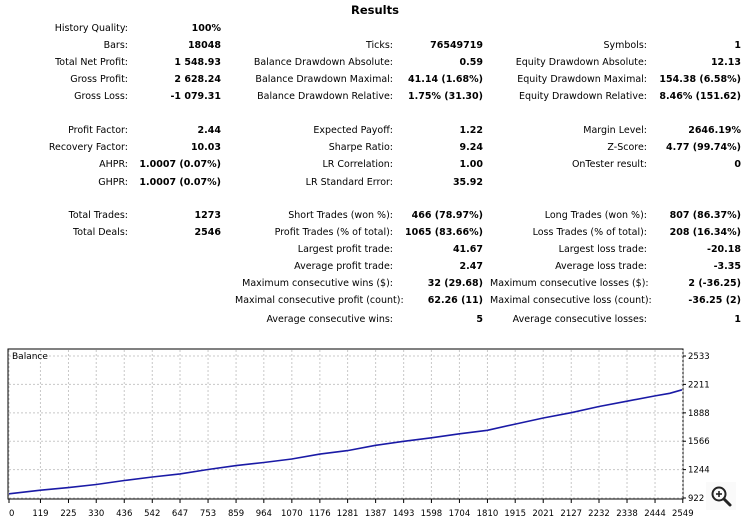  Describe the element at coordinates (98, 130) in the screenshot. I see `col1-label: Profit Factor:` at that location.